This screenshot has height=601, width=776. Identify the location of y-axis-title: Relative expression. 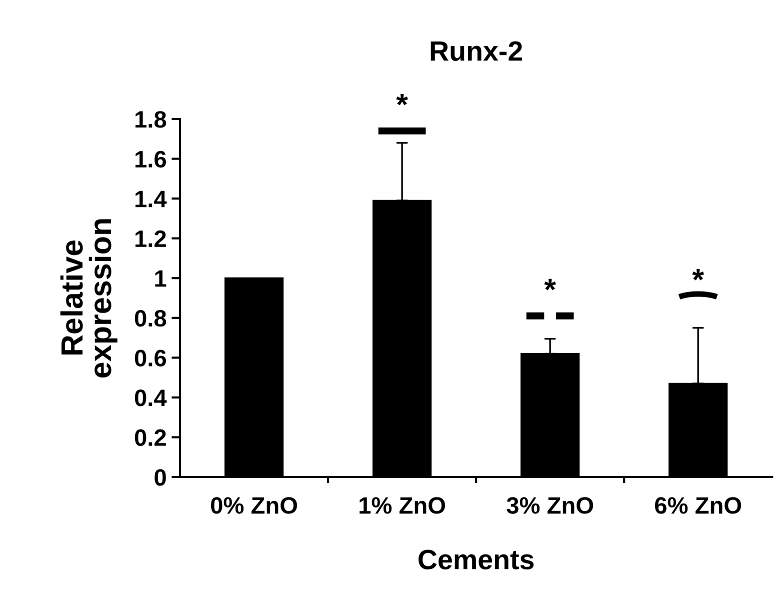
(89, 298).